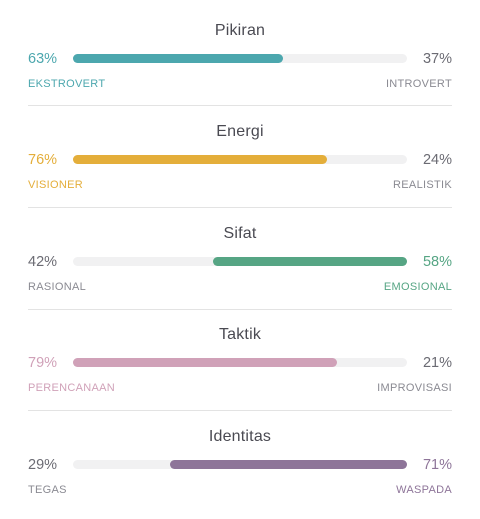 The image size is (480, 519). What do you see at coordinates (240, 334) in the screenshot?
I see `trait-title: Taktik` at bounding box center [240, 334].